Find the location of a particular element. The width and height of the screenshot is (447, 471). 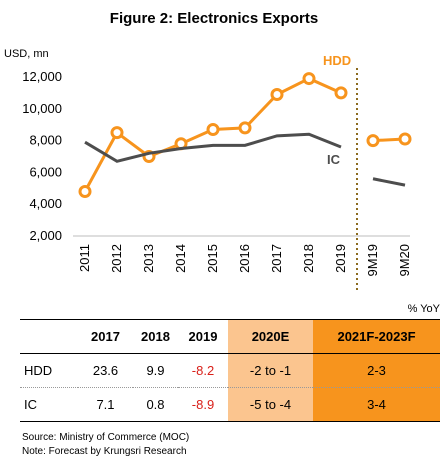

col-header-2021f-2023f: 2021F-2023F is located at coordinates (376, 336).